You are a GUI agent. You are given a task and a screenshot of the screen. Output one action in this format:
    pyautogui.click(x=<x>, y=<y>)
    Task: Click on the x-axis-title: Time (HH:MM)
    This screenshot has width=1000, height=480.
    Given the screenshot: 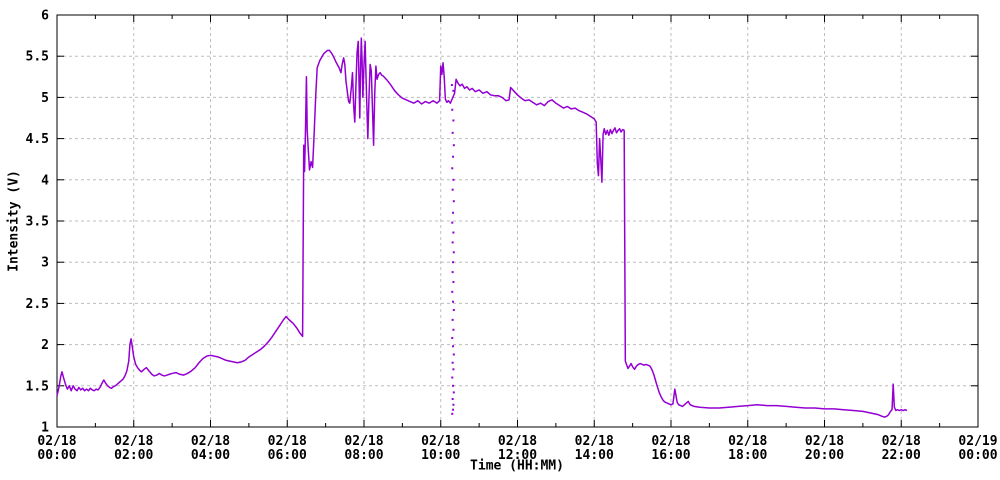 What is the action you would take?
    pyautogui.click(x=517, y=466)
    